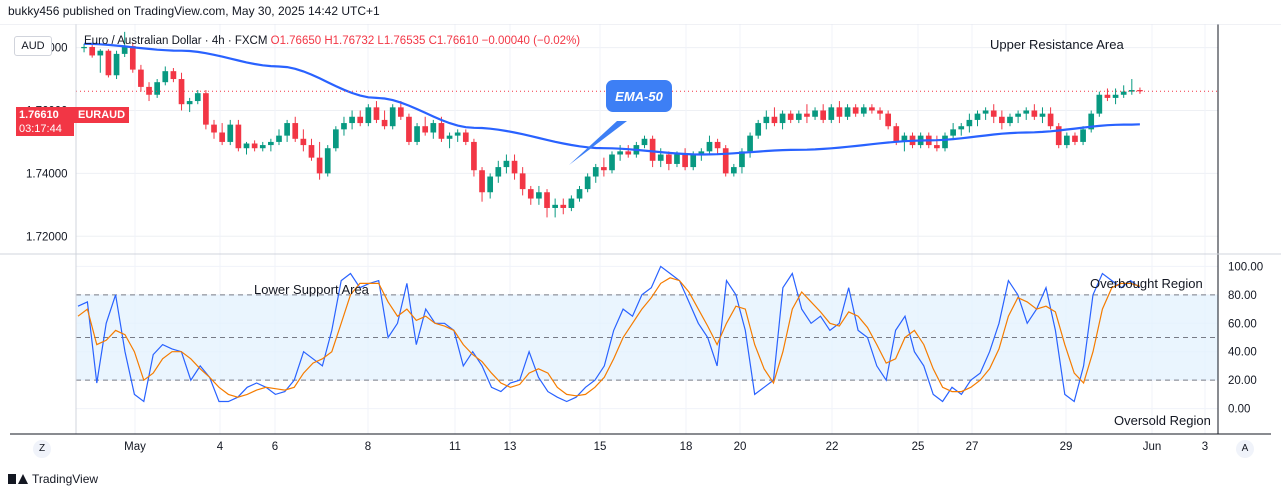  What do you see at coordinates (453, 41) in the screenshot?
I see `close-value: C1.76610` at bounding box center [453, 41].